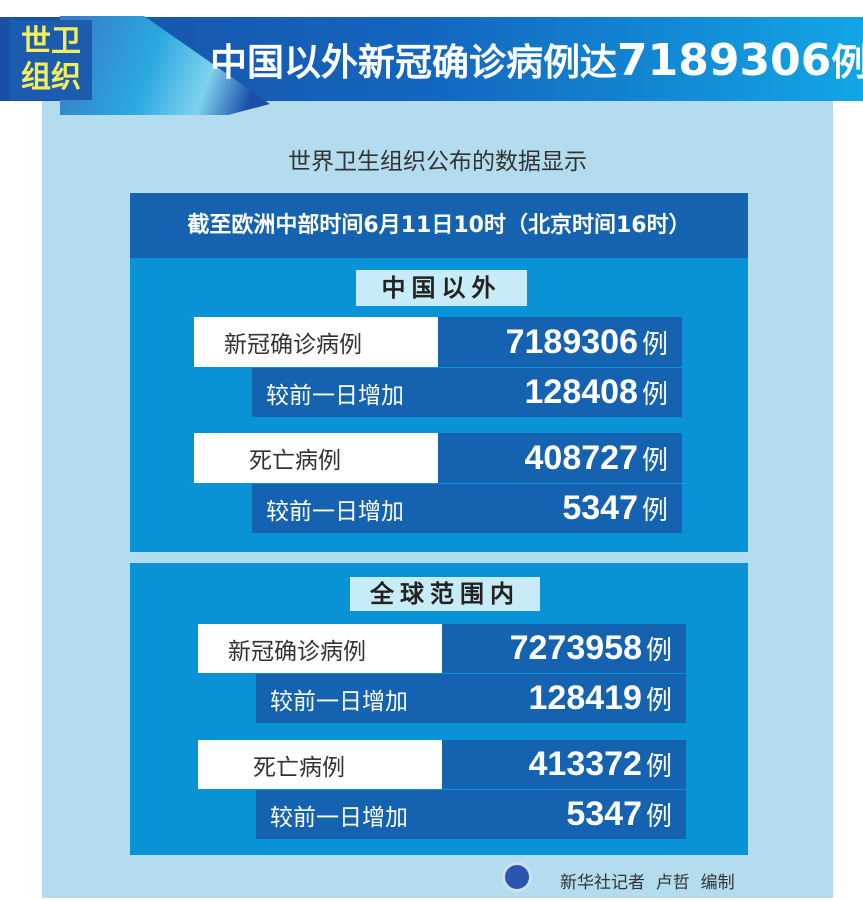 The width and height of the screenshot is (863, 900). What do you see at coordinates (581, 392) in the screenshot?
I see `change-number: 128408` at bounding box center [581, 392].